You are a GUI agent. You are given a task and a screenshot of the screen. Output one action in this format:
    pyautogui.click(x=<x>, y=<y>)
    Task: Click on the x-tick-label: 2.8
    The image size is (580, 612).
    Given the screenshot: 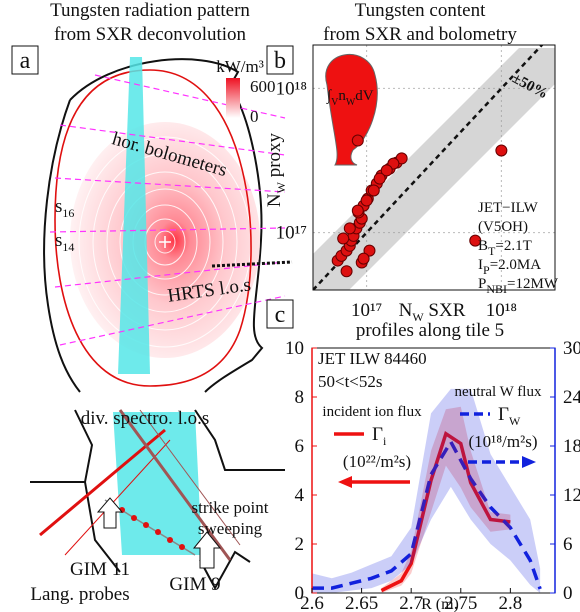 What is the action you would take?
    pyautogui.click(x=510, y=602)
    